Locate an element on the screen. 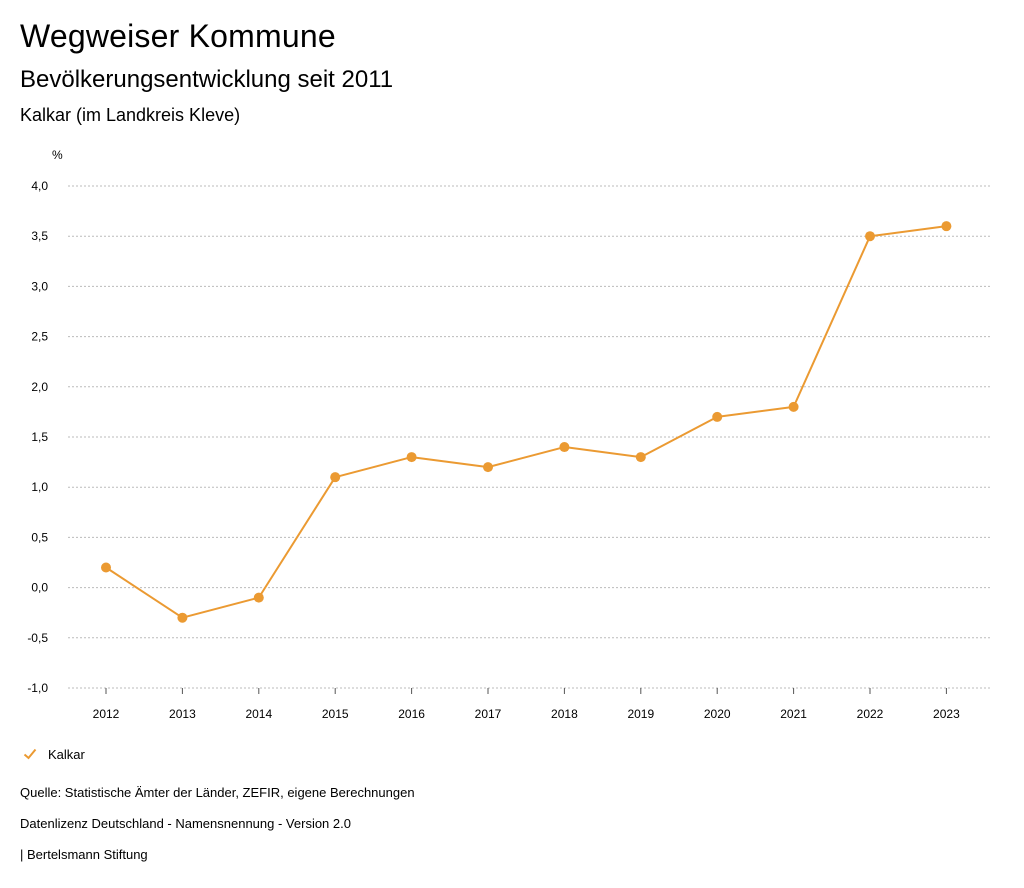  x-tick-label: 2021 is located at coordinates (793, 714).